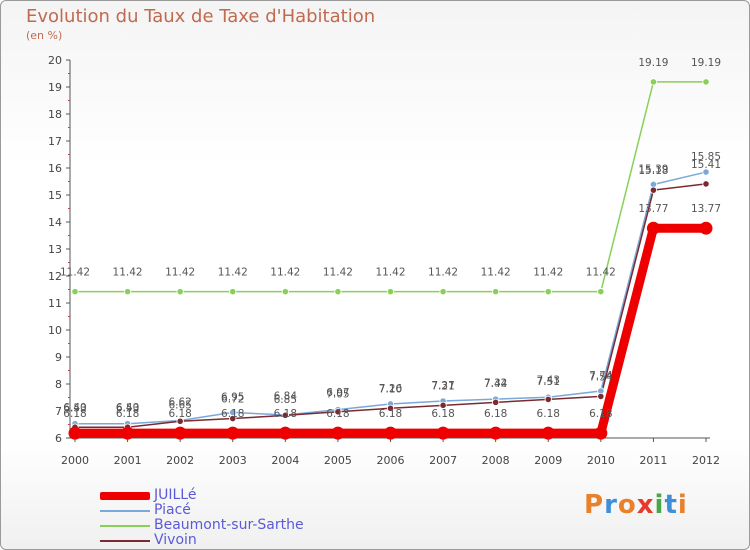  I want to click on legend-item: Vivoin, so click(202, 540).